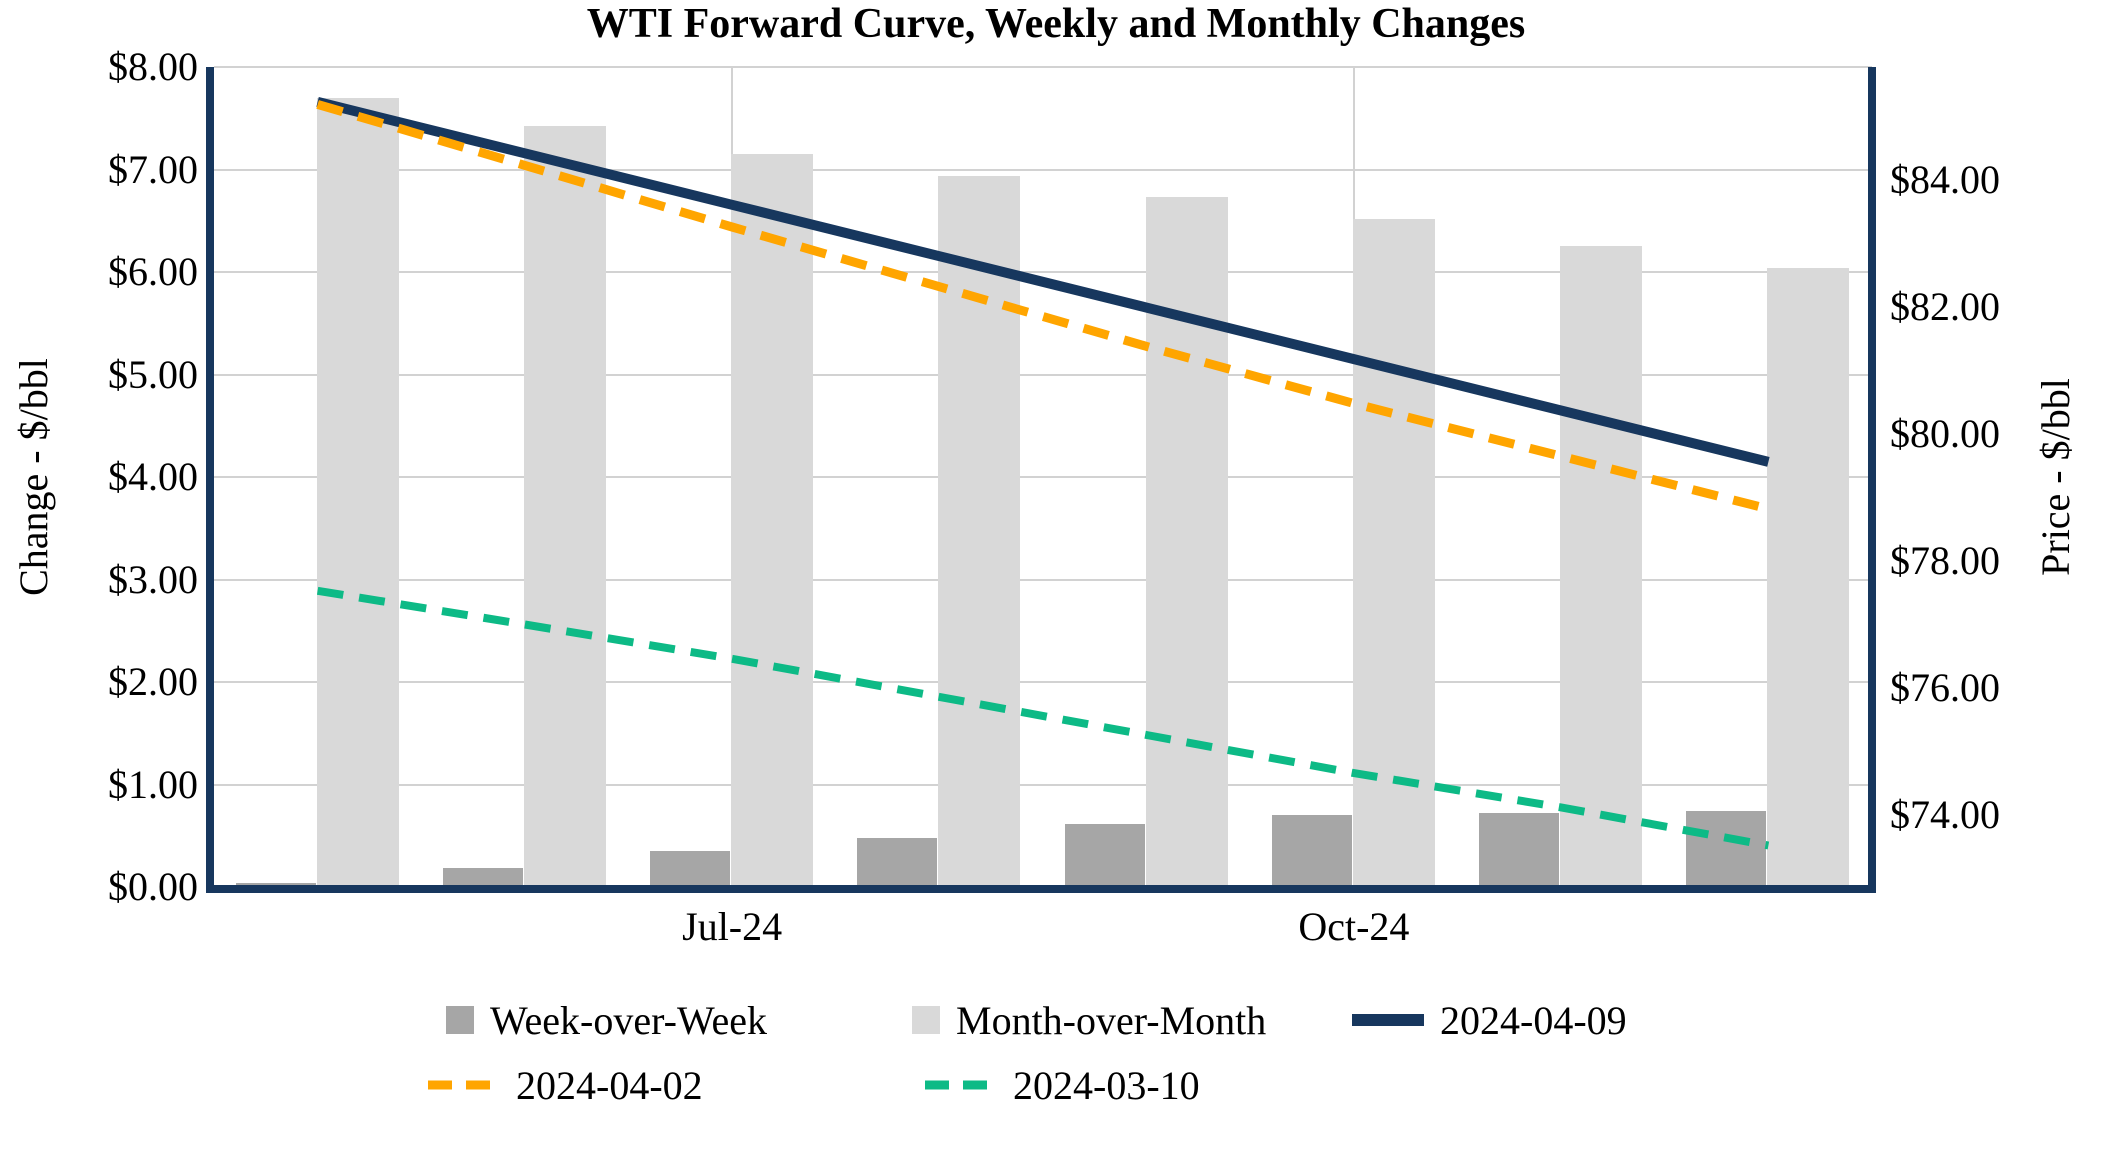 The image size is (2112, 1152). Describe the element at coordinates (1354, 926) in the screenshot. I see `x-axis-tick-label: Oct-24` at that location.